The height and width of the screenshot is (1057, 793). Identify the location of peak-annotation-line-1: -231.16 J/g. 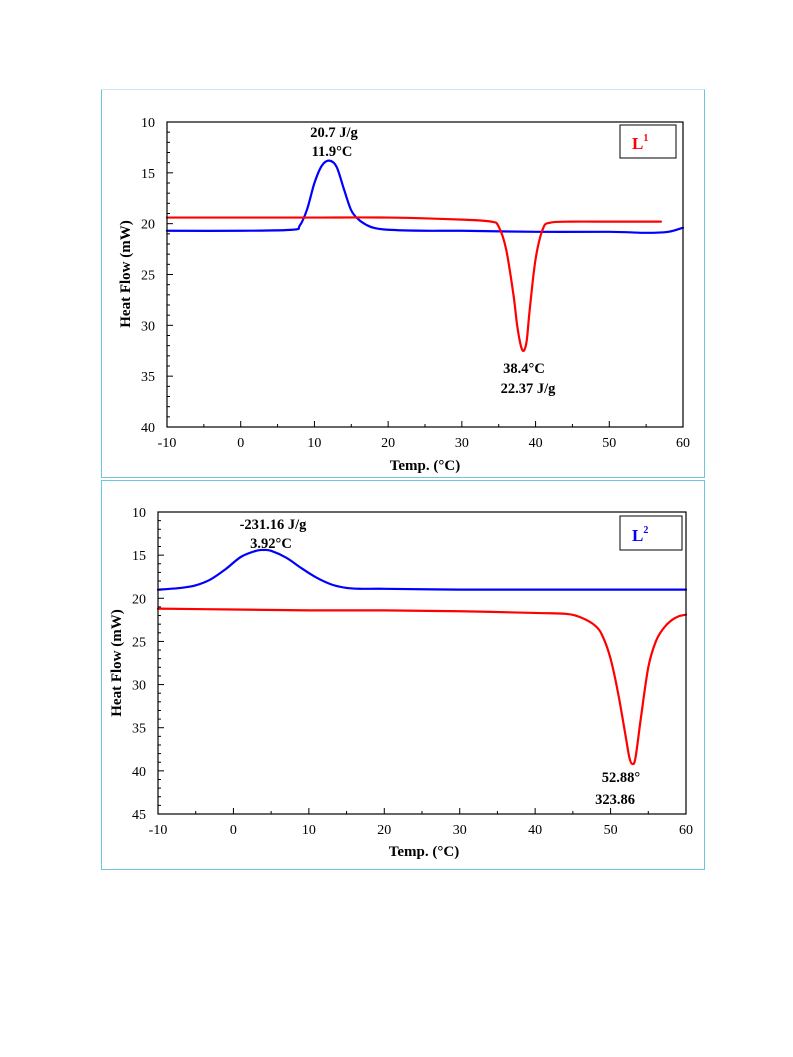
(274, 525).